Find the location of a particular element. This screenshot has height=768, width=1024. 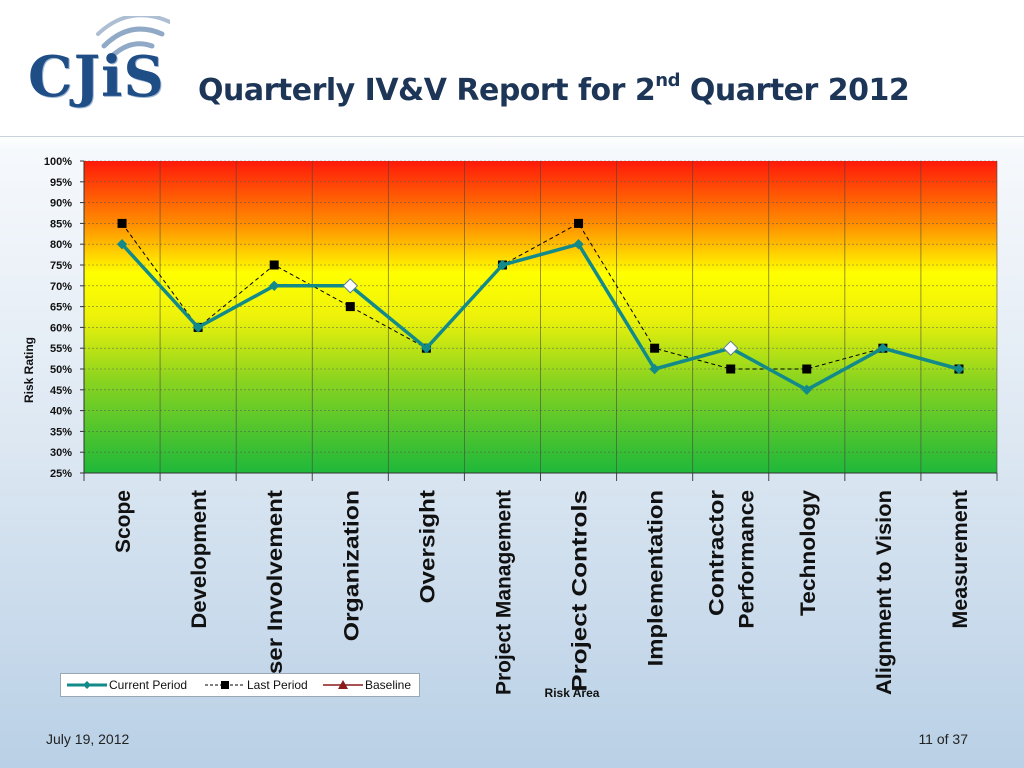

signal-waves-icon is located at coordinates (133, 38).